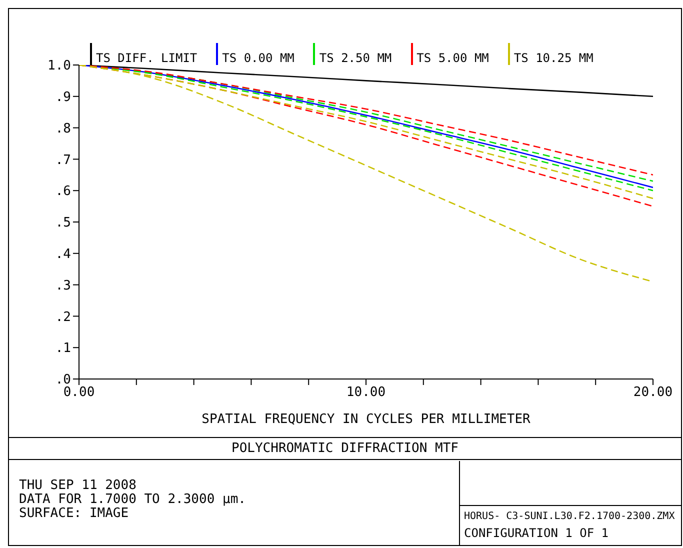 Image resolution: width=683 pixels, height=548 pixels. What do you see at coordinates (452, 58) in the screenshot?
I see `legend-label: TS 5.00 MM` at bounding box center [452, 58].